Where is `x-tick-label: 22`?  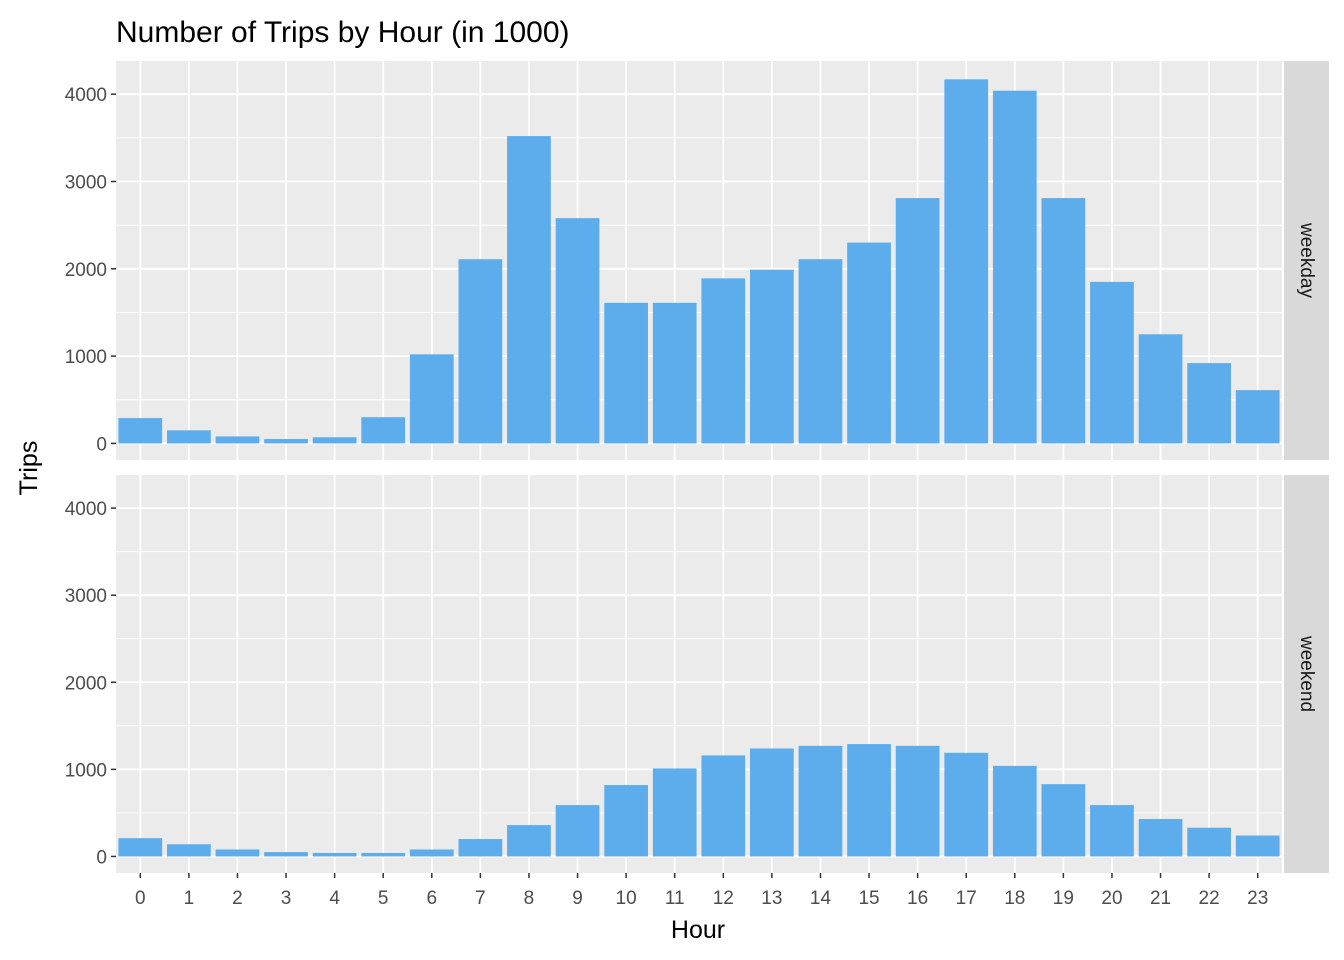
x-tick-label: 22 is located at coordinates (1209, 898).